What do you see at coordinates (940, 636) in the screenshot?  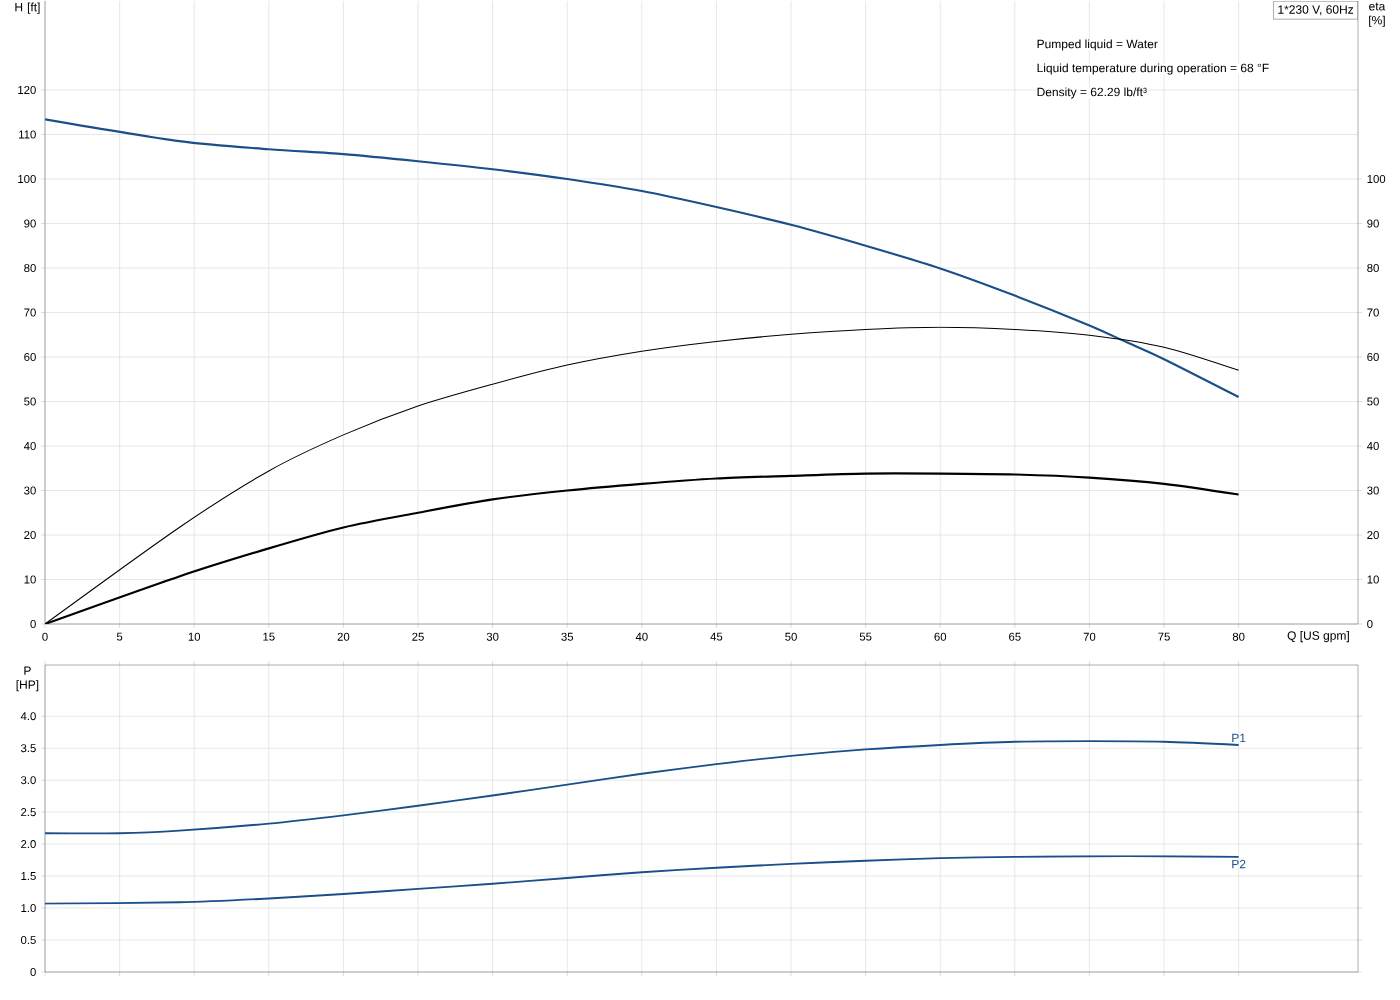 I see `x-tick-label: 60` at bounding box center [940, 636].